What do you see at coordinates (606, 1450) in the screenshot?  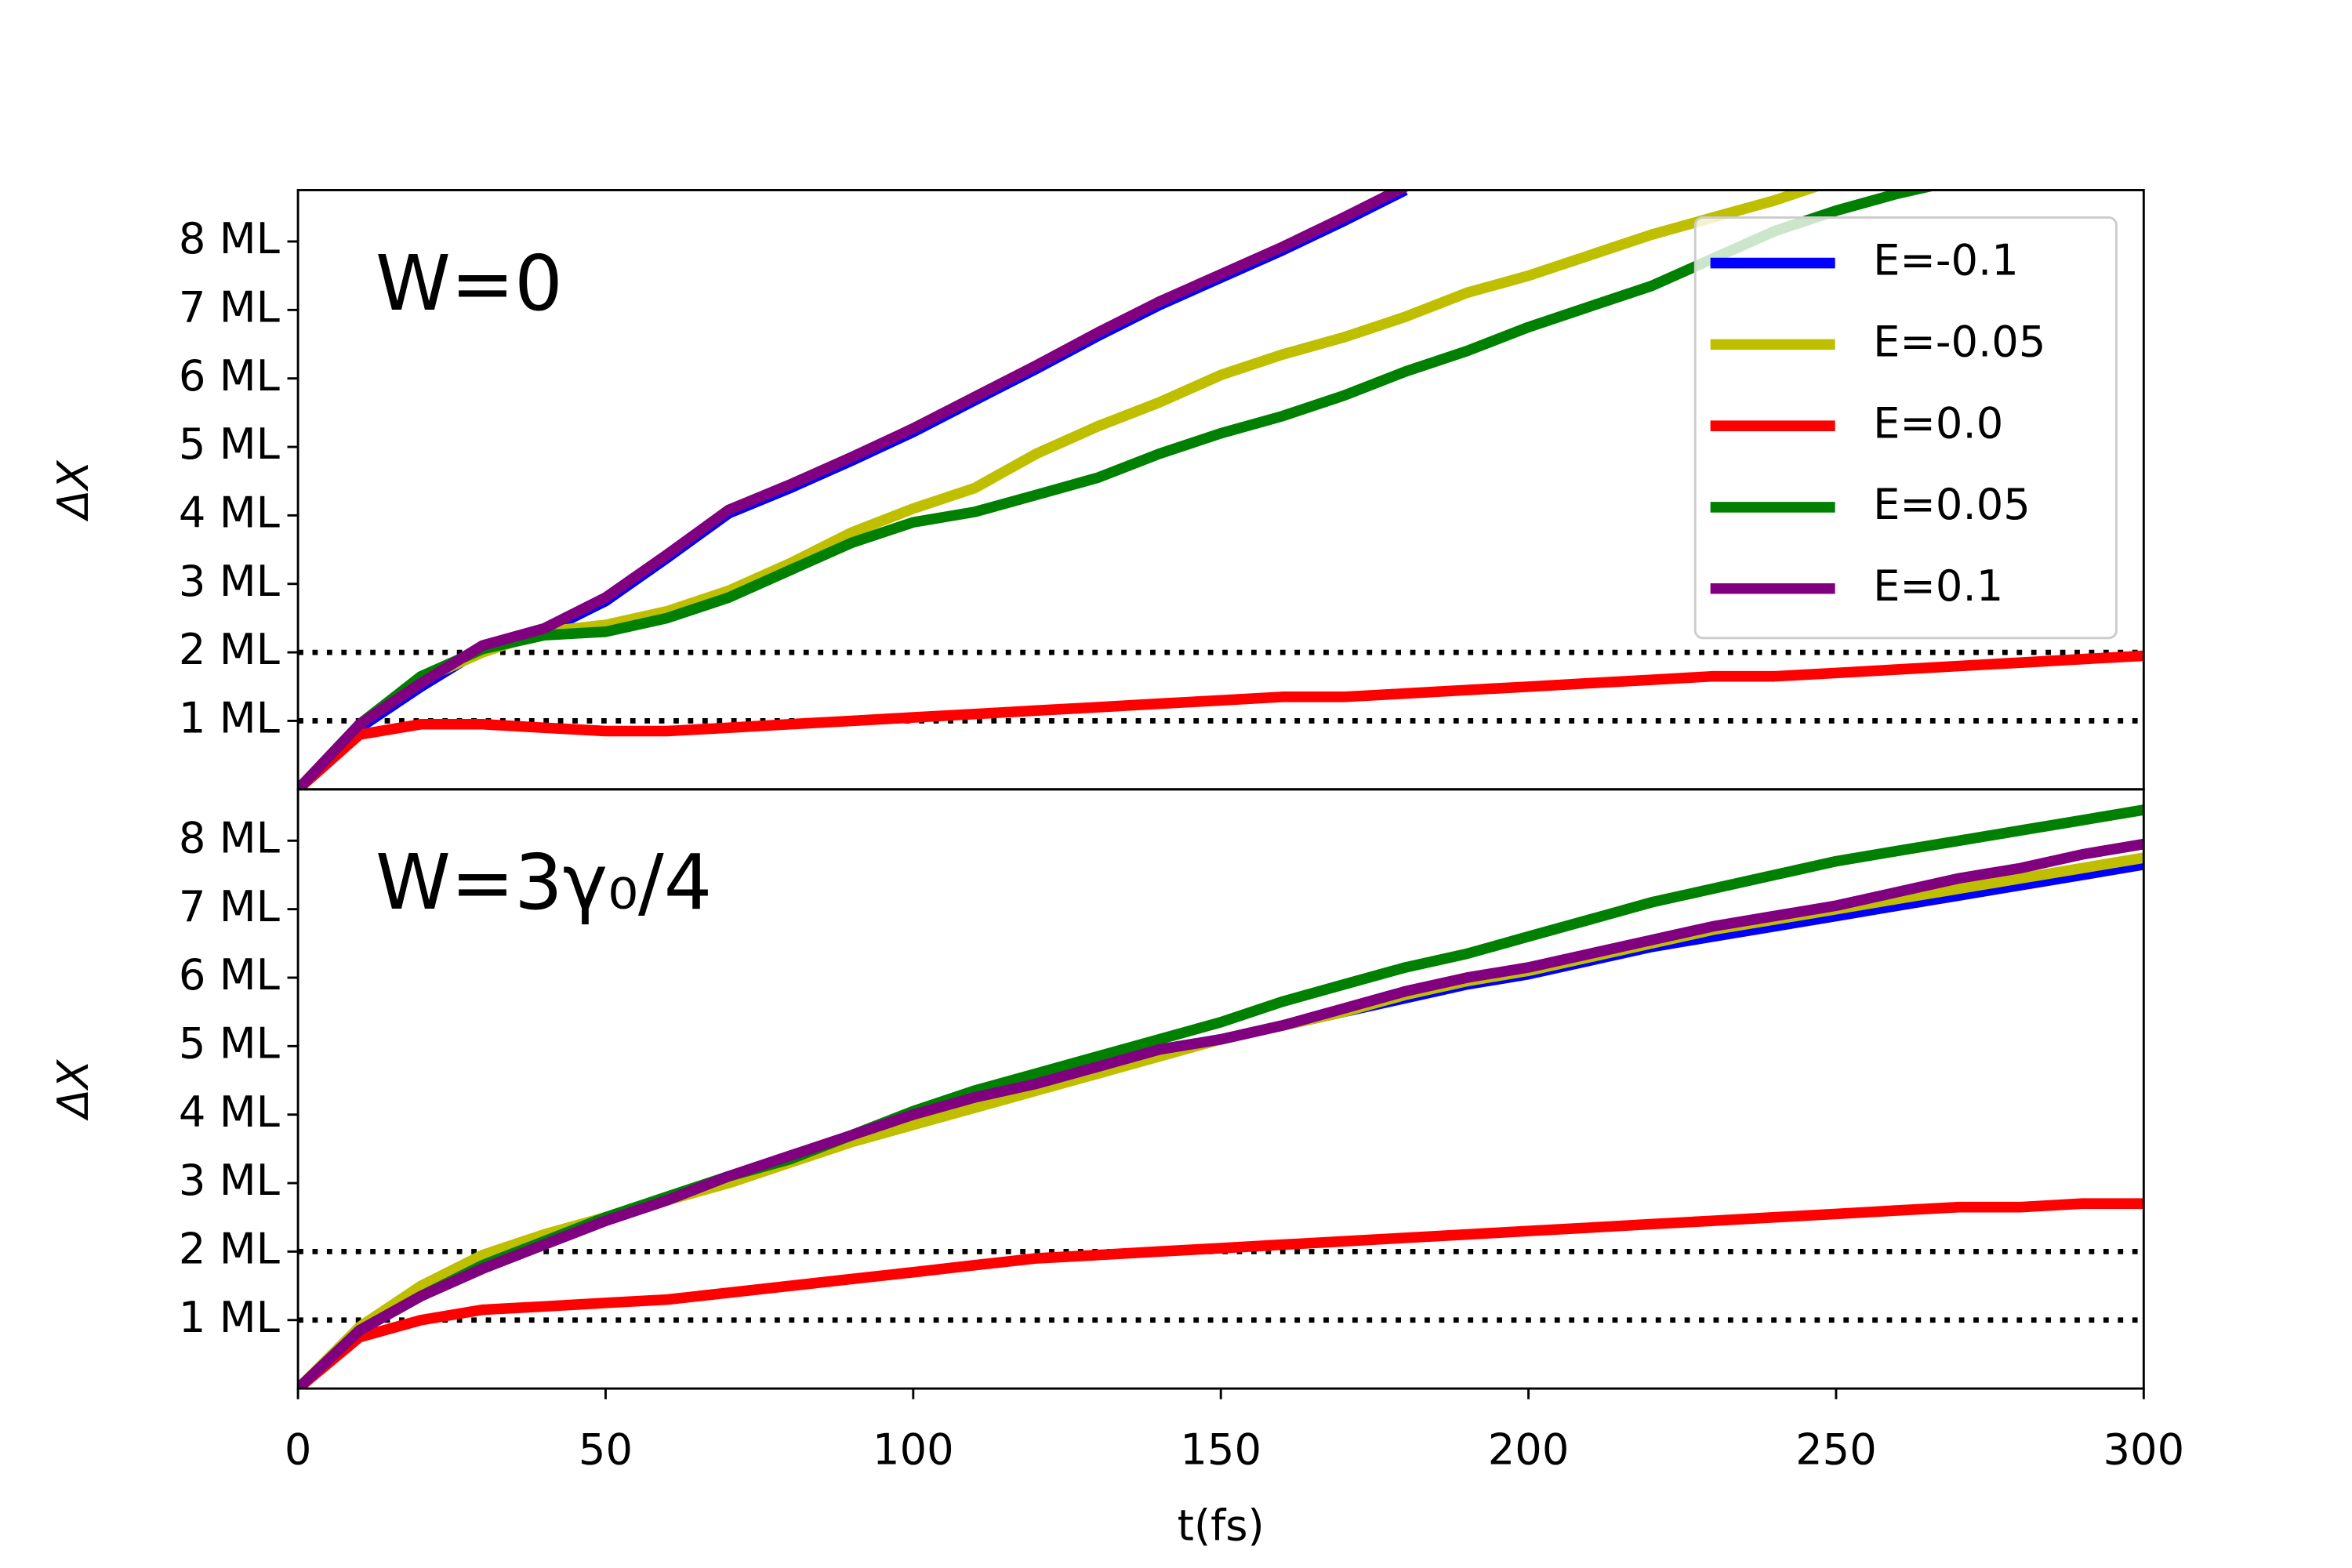 I see `x-tick-label: 50` at bounding box center [606, 1450].